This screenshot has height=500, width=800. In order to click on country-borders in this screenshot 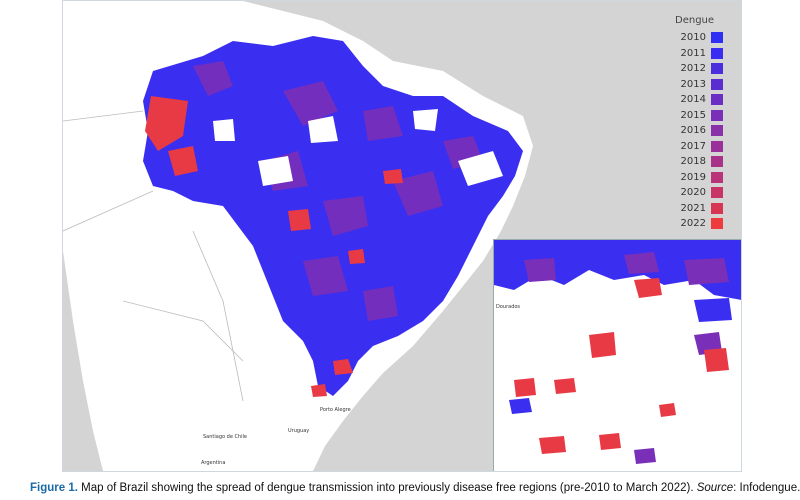, I will do `click(153, 256)`.